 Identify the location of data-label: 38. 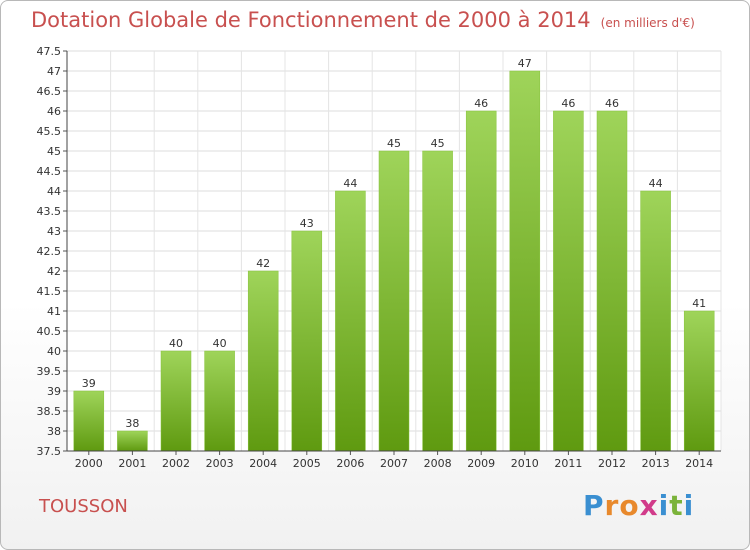
(132, 423).